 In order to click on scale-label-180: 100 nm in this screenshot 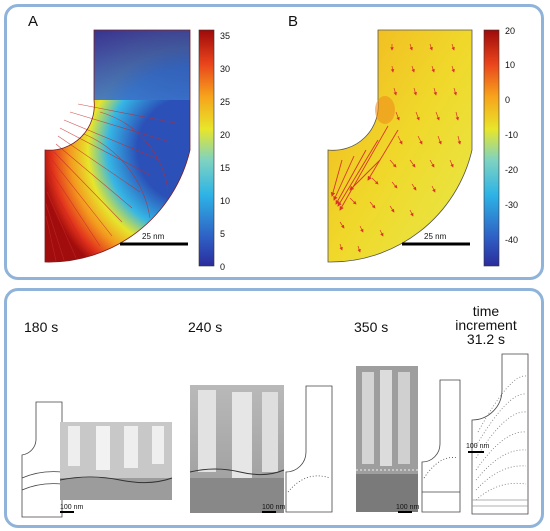, I will do `click(72, 507)`.